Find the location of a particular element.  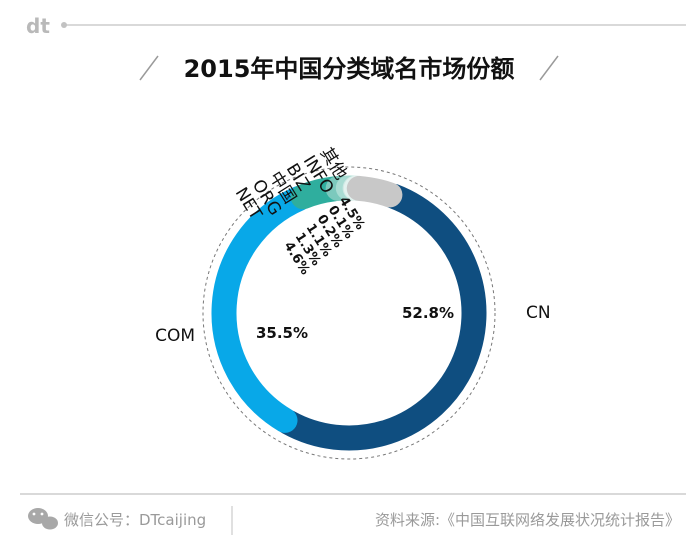

value-label-cn: 52.8% is located at coordinates (428, 313).